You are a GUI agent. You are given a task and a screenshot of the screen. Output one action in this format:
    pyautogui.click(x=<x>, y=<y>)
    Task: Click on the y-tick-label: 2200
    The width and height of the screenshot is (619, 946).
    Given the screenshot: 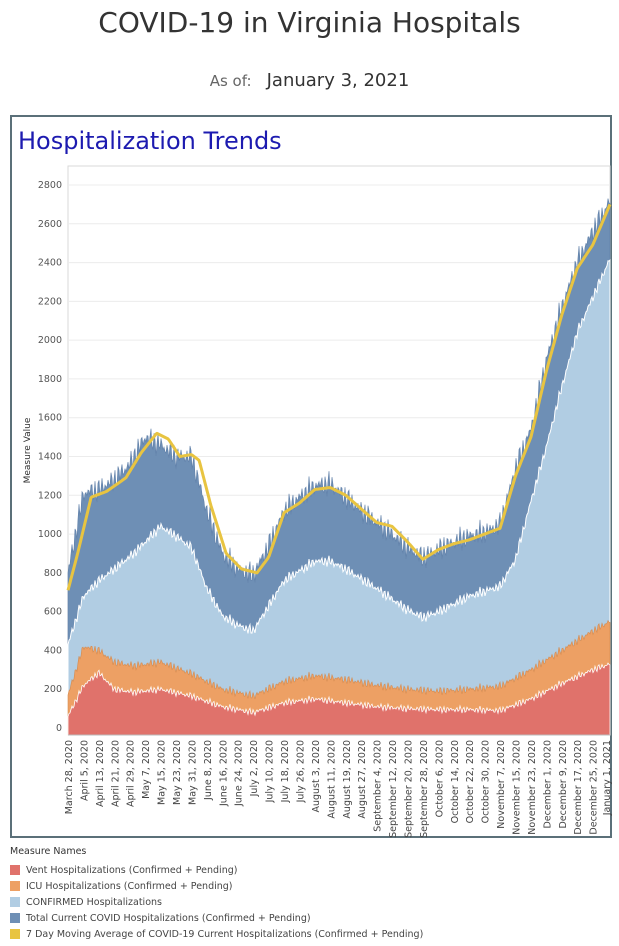 What is the action you would take?
    pyautogui.click(x=50, y=301)
    